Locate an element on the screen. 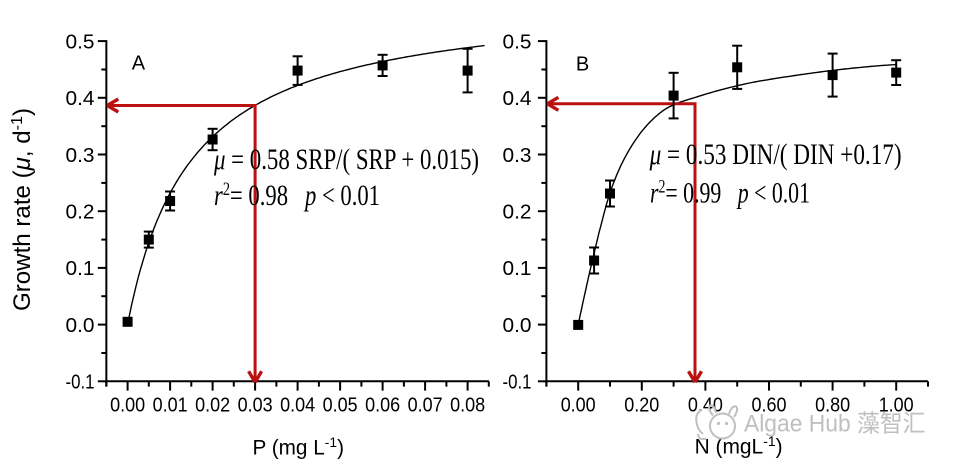 The height and width of the screenshot is (466, 957). svg-text: 0.08 is located at coordinates (467, 406).